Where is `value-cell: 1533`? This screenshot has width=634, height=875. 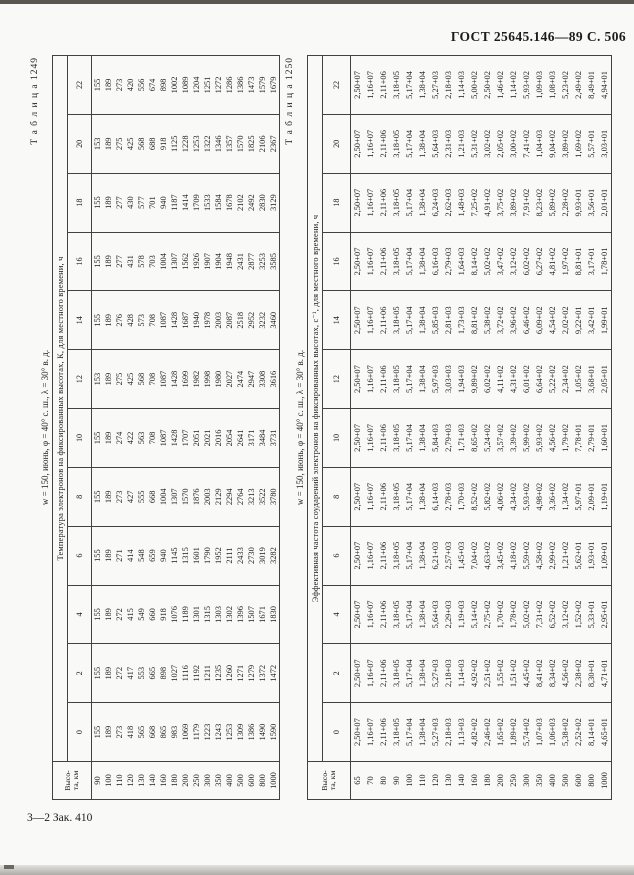
value-cell: 1533 is located at coordinates (207, 203).